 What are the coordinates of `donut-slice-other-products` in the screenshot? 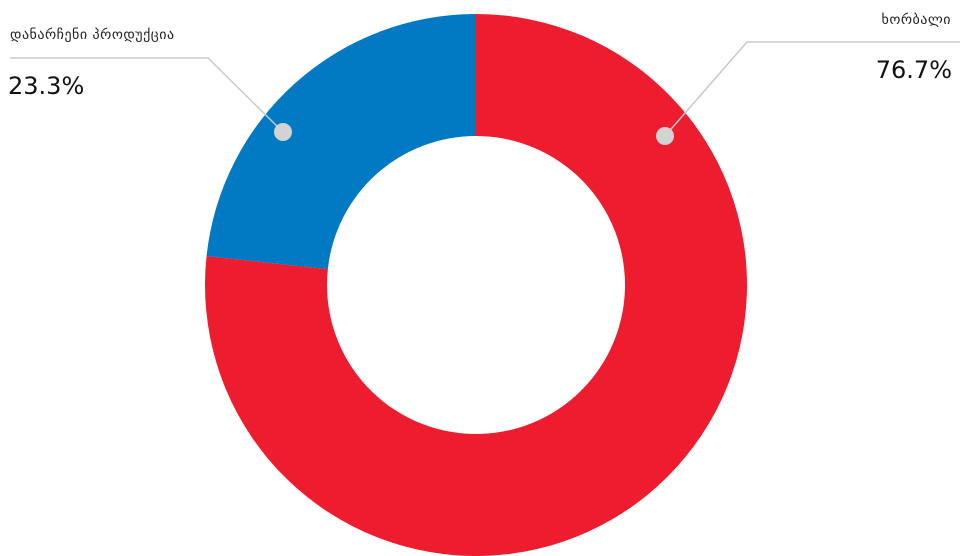 It's located at (341, 142).